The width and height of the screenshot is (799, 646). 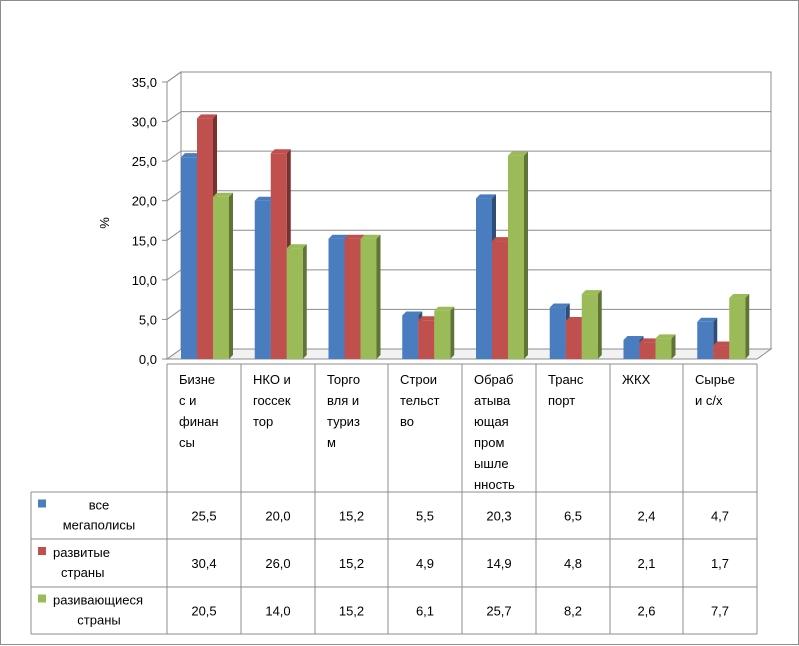 What do you see at coordinates (494, 484) in the screenshot?
I see `x-tick-label: нность` at bounding box center [494, 484].